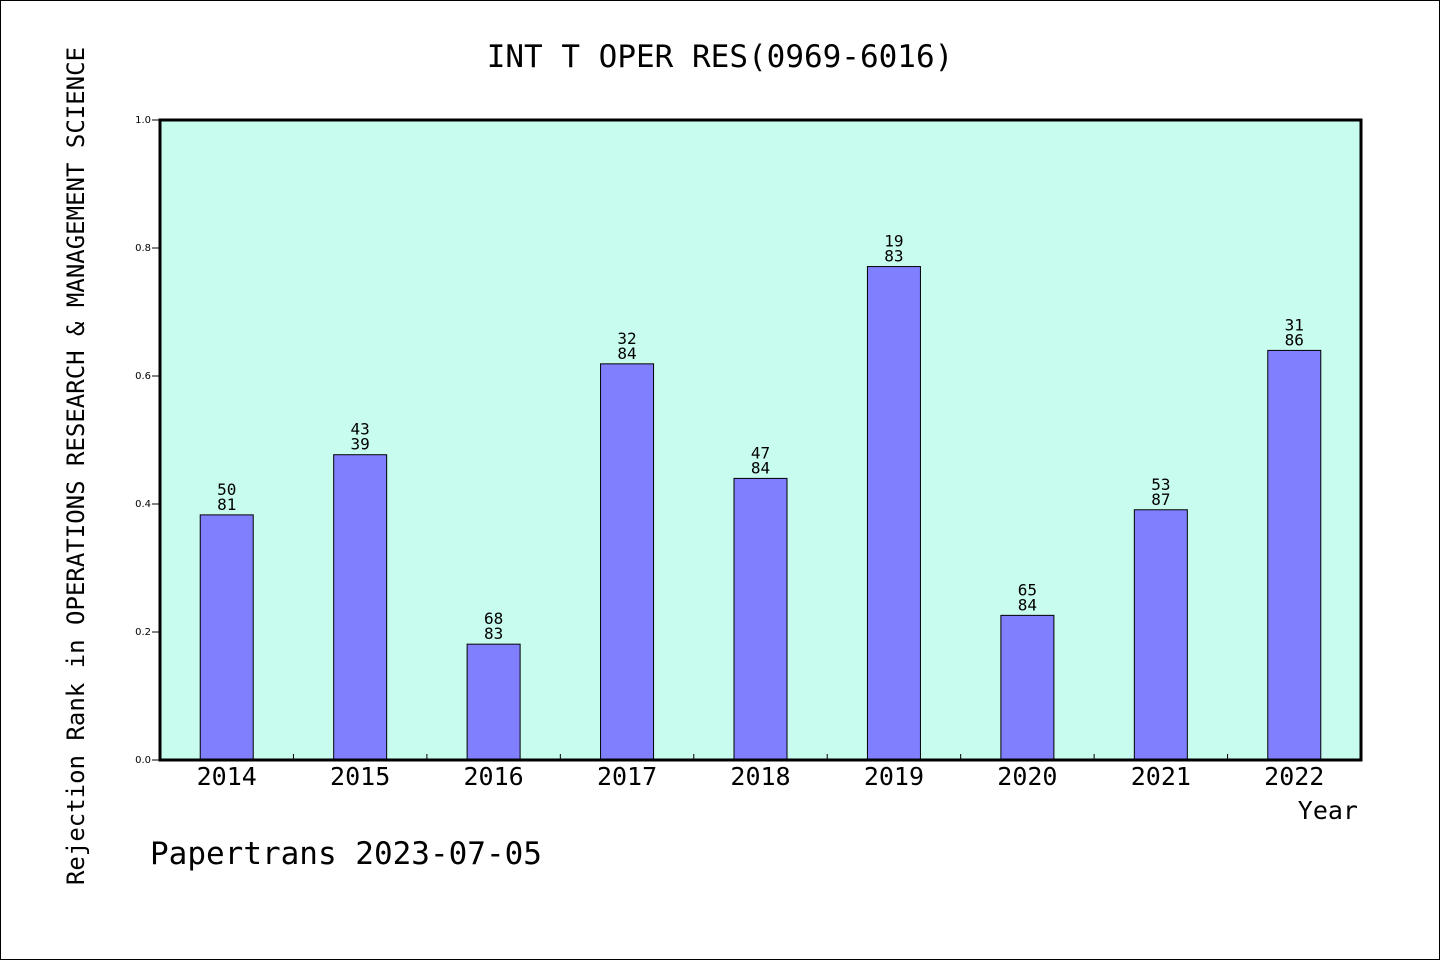  Describe the element at coordinates (360, 776) in the screenshot. I see `x-tick-label: 2015` at that location.